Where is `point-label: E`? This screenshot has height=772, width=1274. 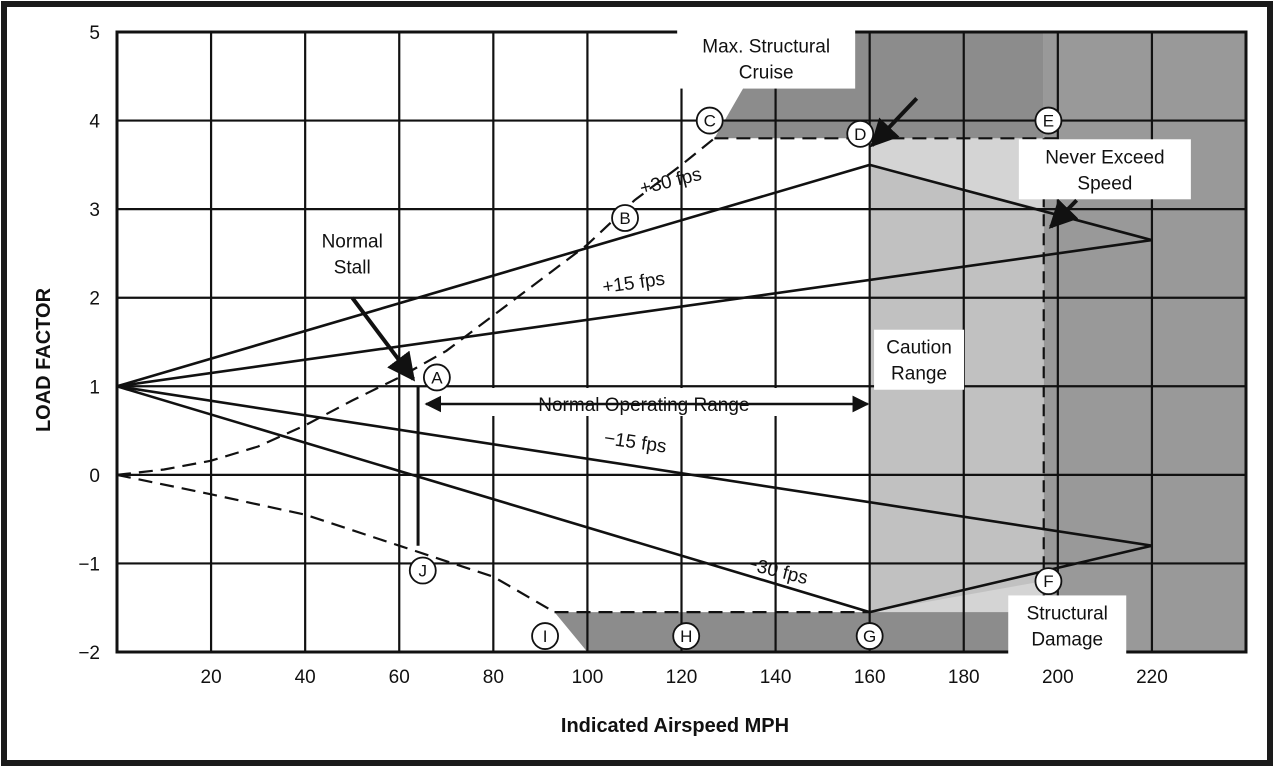 point-label: E is located at coordinates (1048, 121).